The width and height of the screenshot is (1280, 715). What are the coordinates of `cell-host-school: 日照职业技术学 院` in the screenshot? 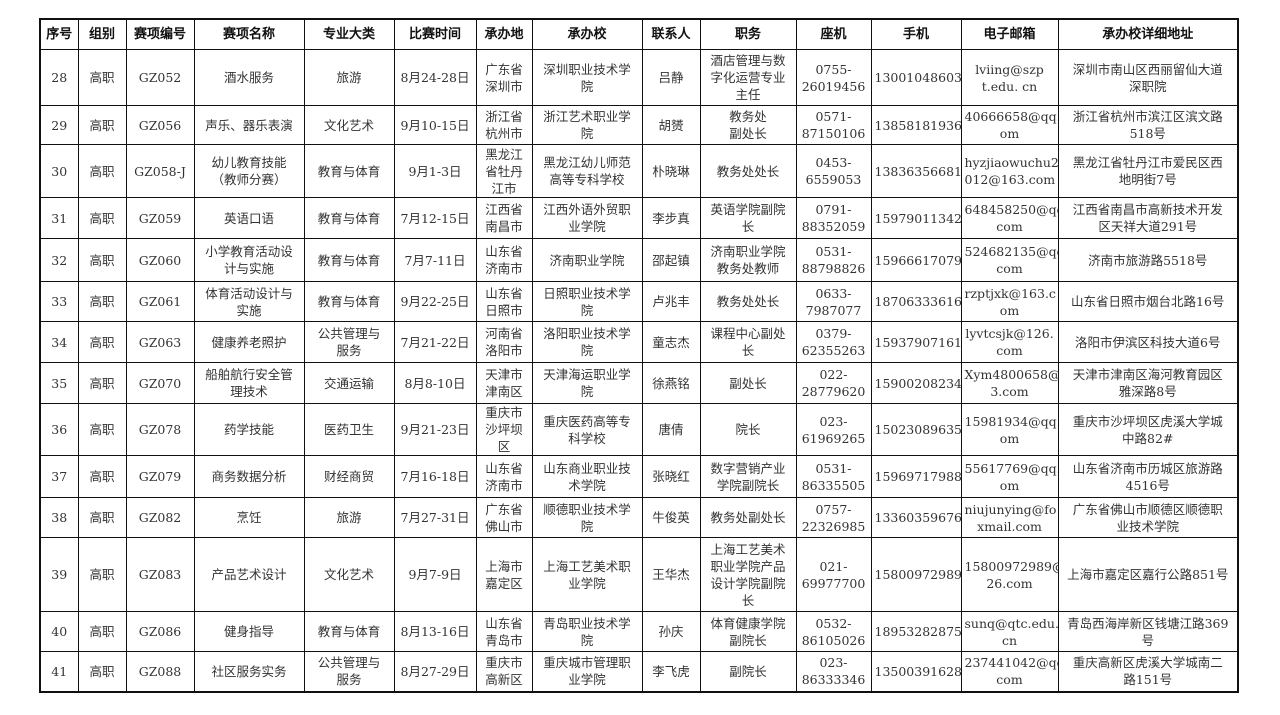 It's located at (587, 301).